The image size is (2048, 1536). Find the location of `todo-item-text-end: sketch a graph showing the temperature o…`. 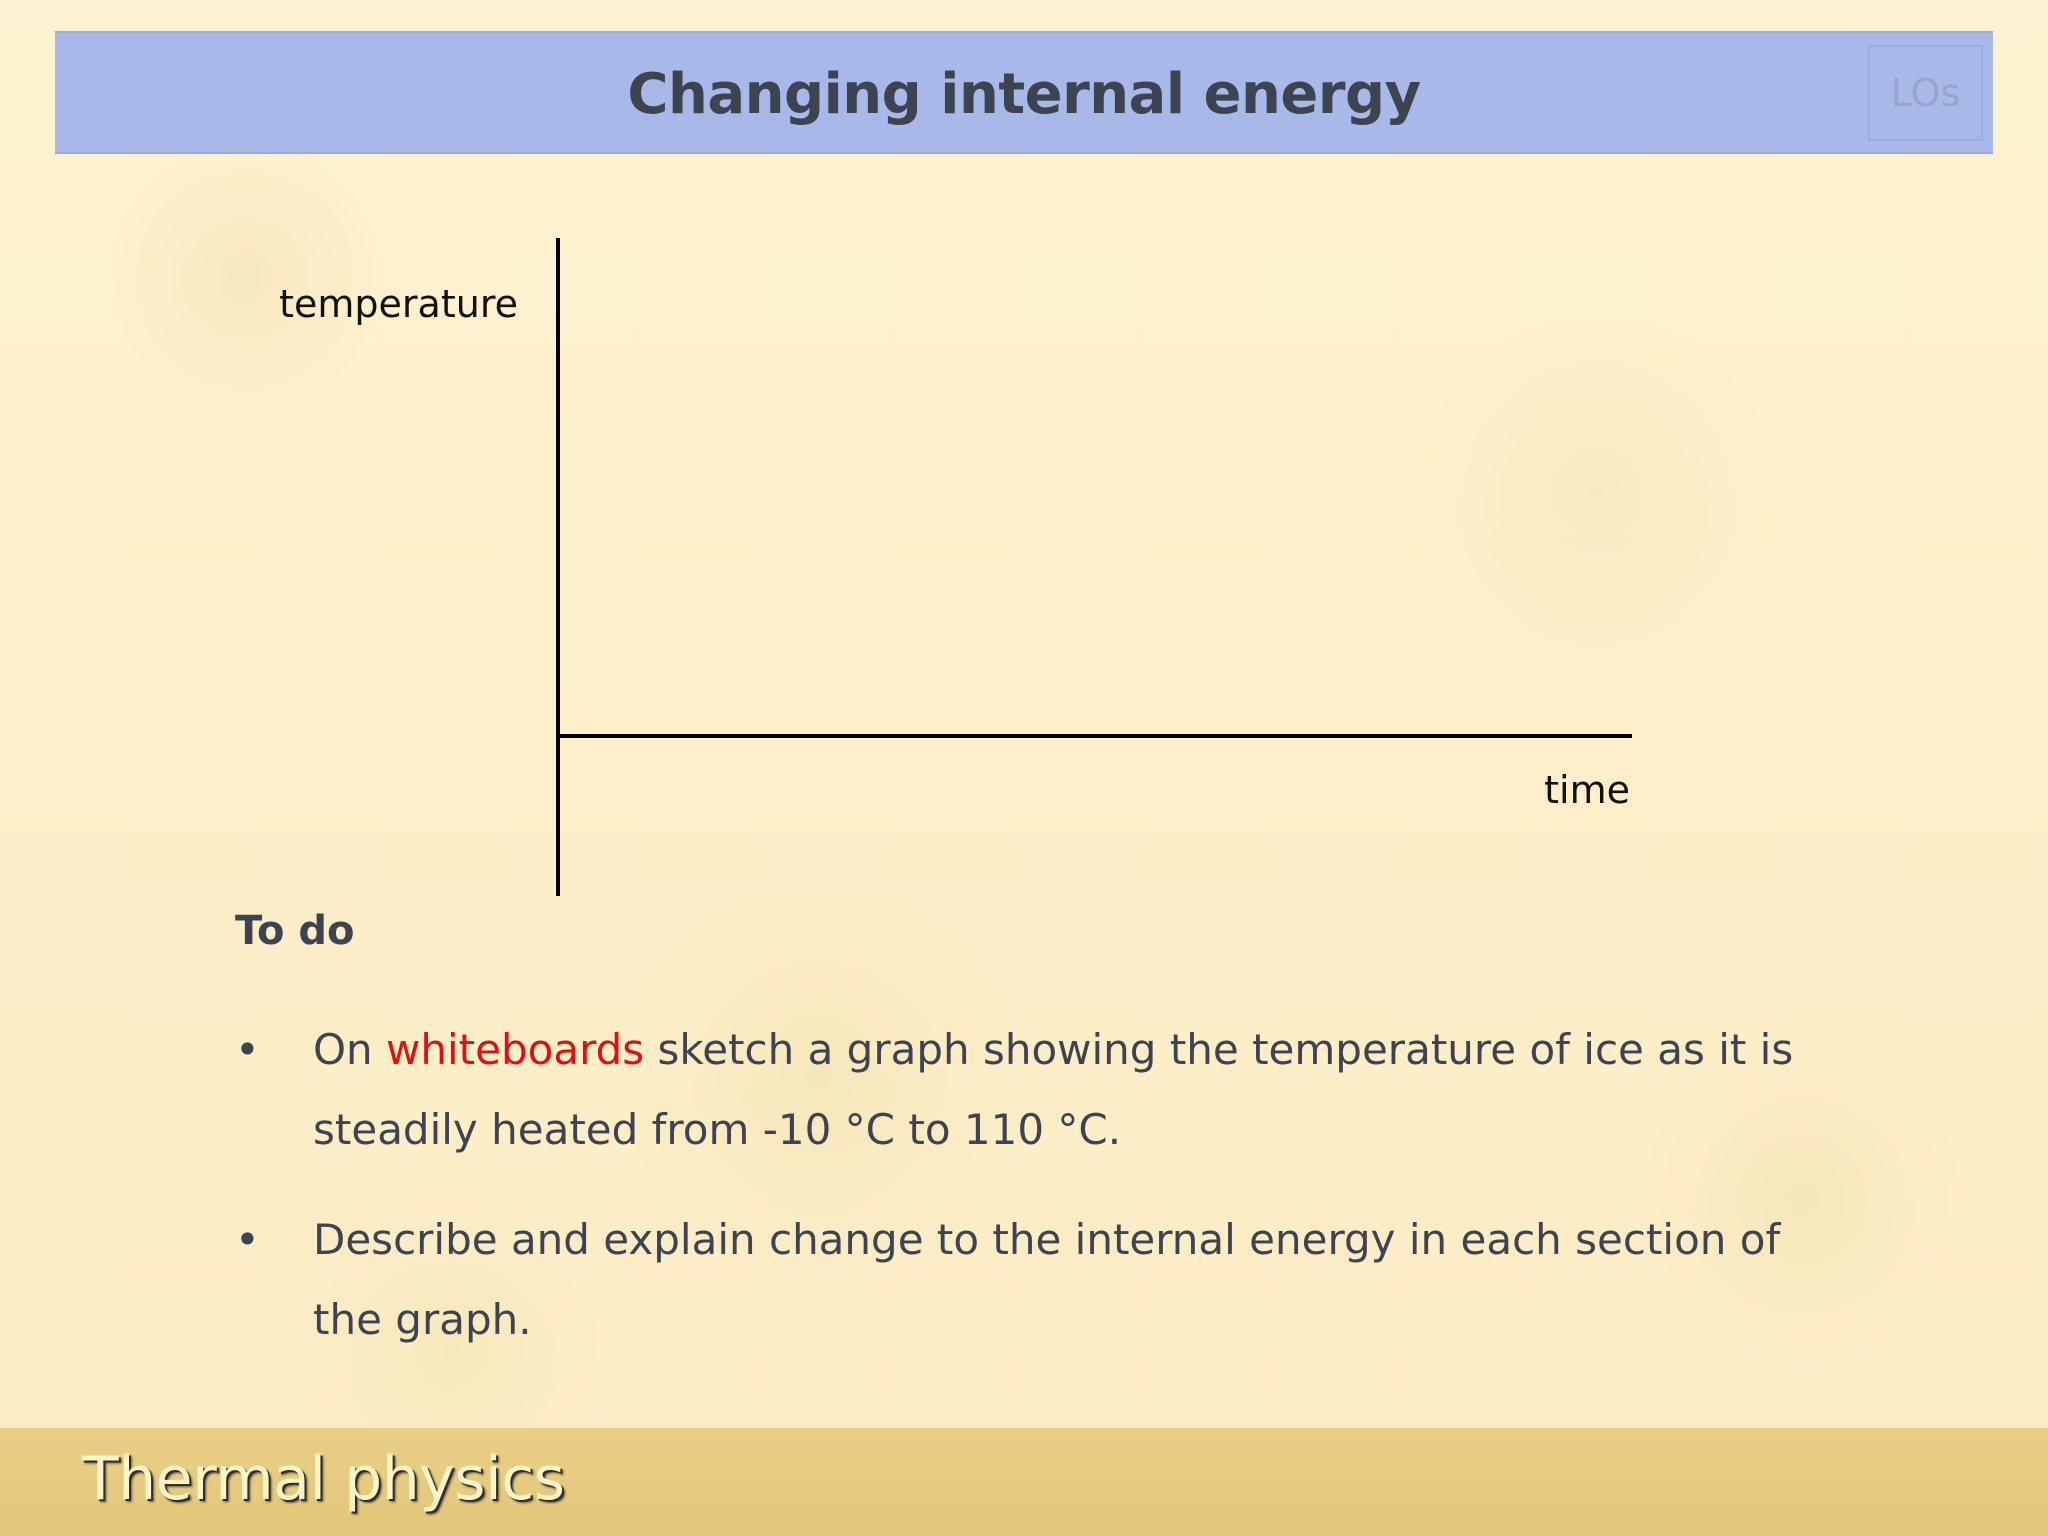

todo-item-text-end: sketch a graph showing the temperature o… is located at coordinates (1053, 1089).